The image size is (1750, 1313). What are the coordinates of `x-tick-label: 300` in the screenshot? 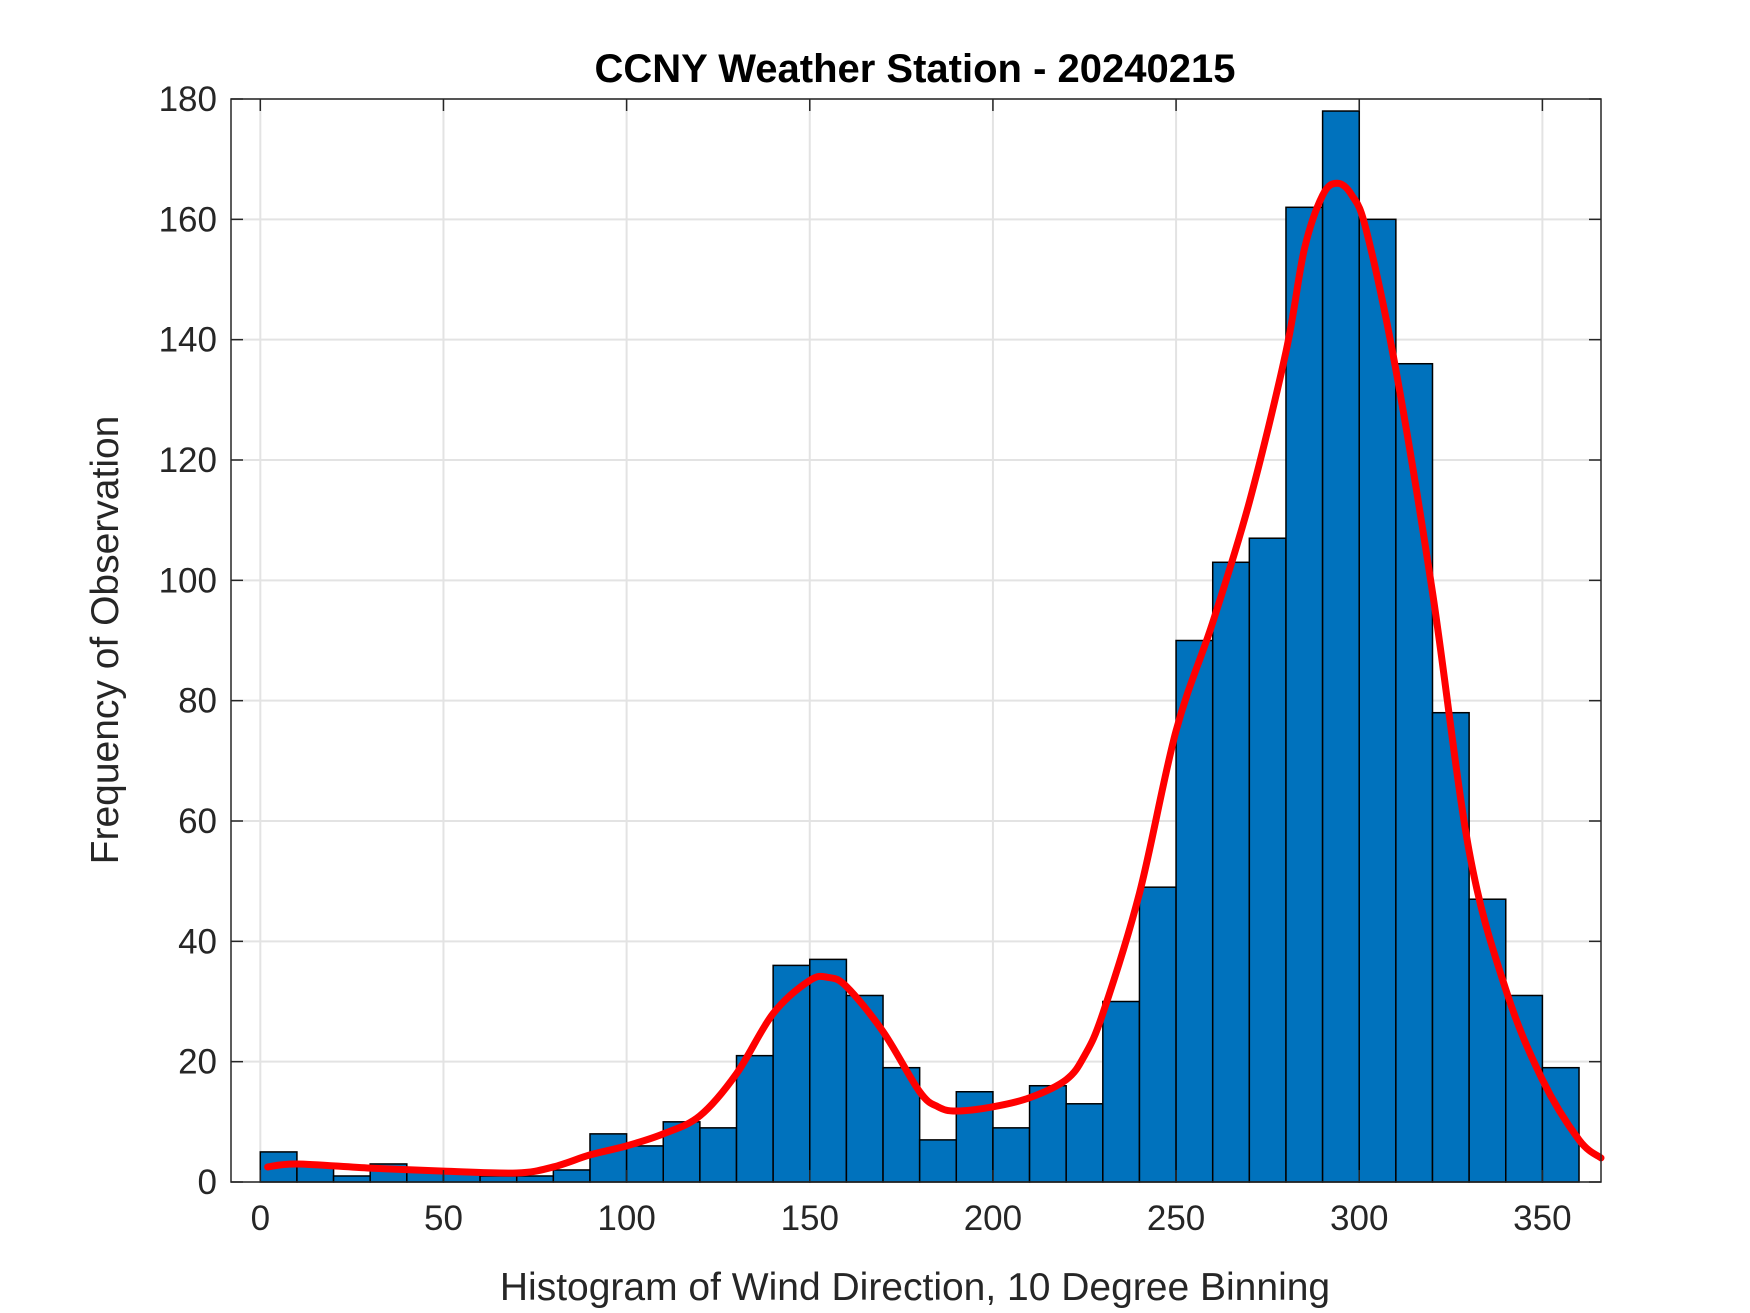 It's located at (1359, 1218).